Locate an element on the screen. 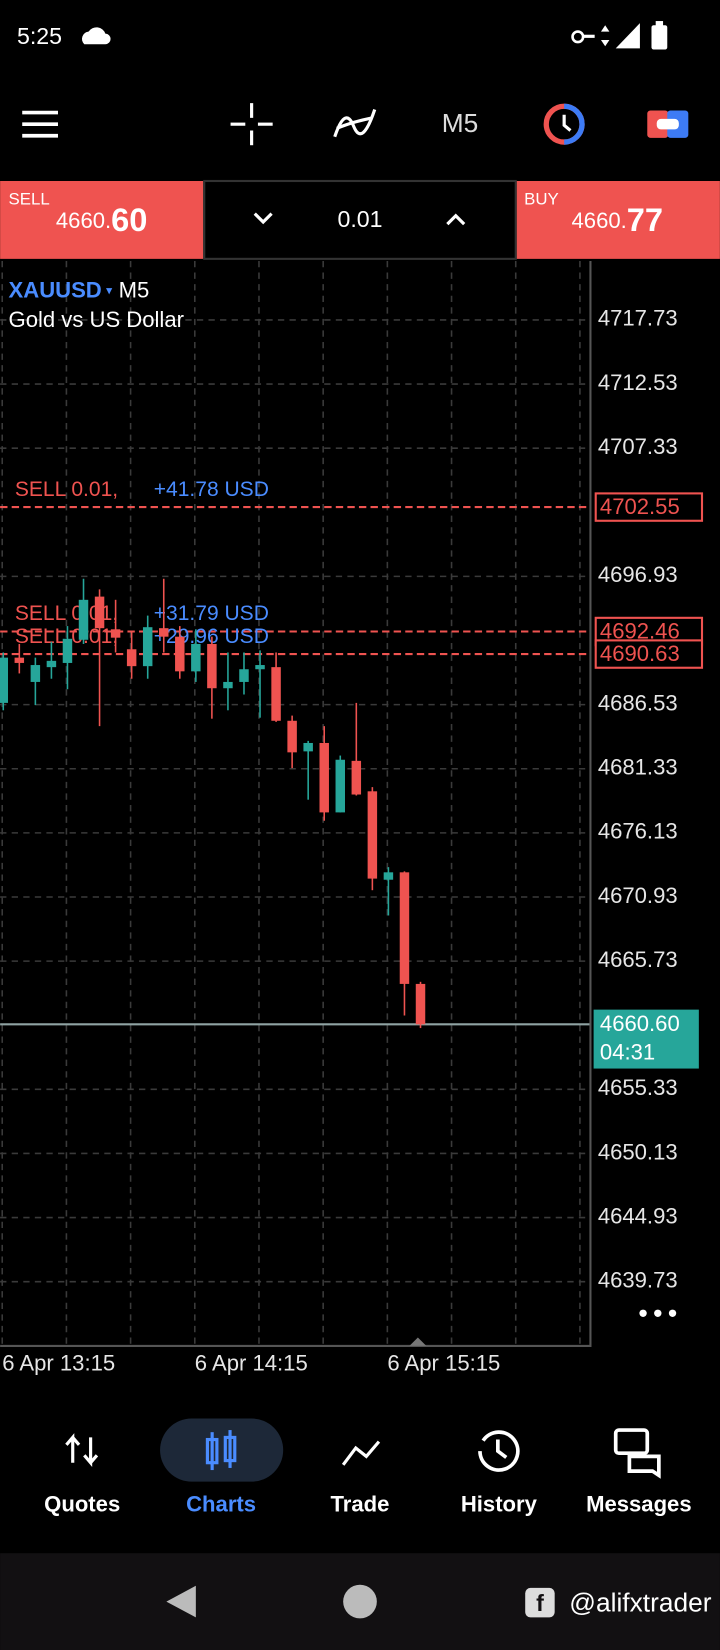 Image resolution: width=720 pixels, height=1650 pixels. buy-label: BUY is located at coordinates (541, 198).